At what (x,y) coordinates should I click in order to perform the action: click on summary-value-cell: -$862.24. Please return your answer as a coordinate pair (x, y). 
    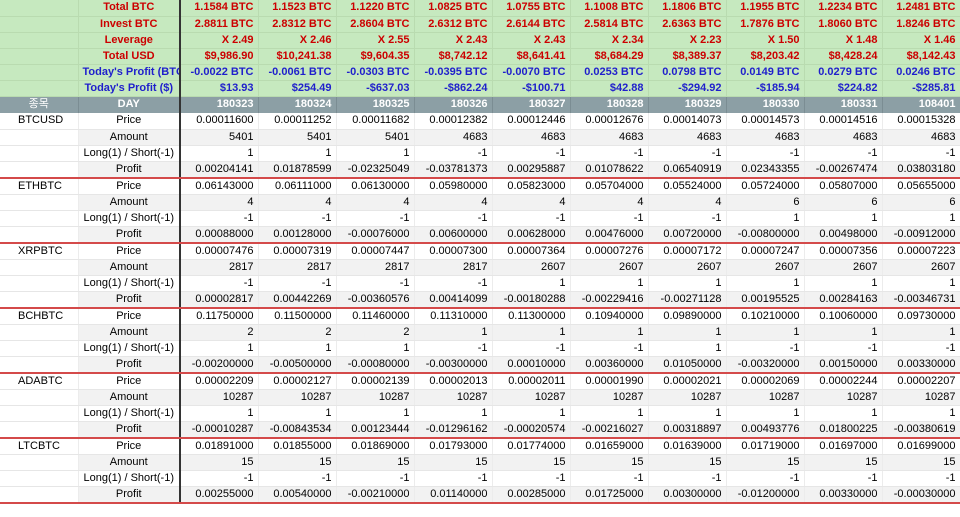
    Looking at the image, I should click on (453, 88).